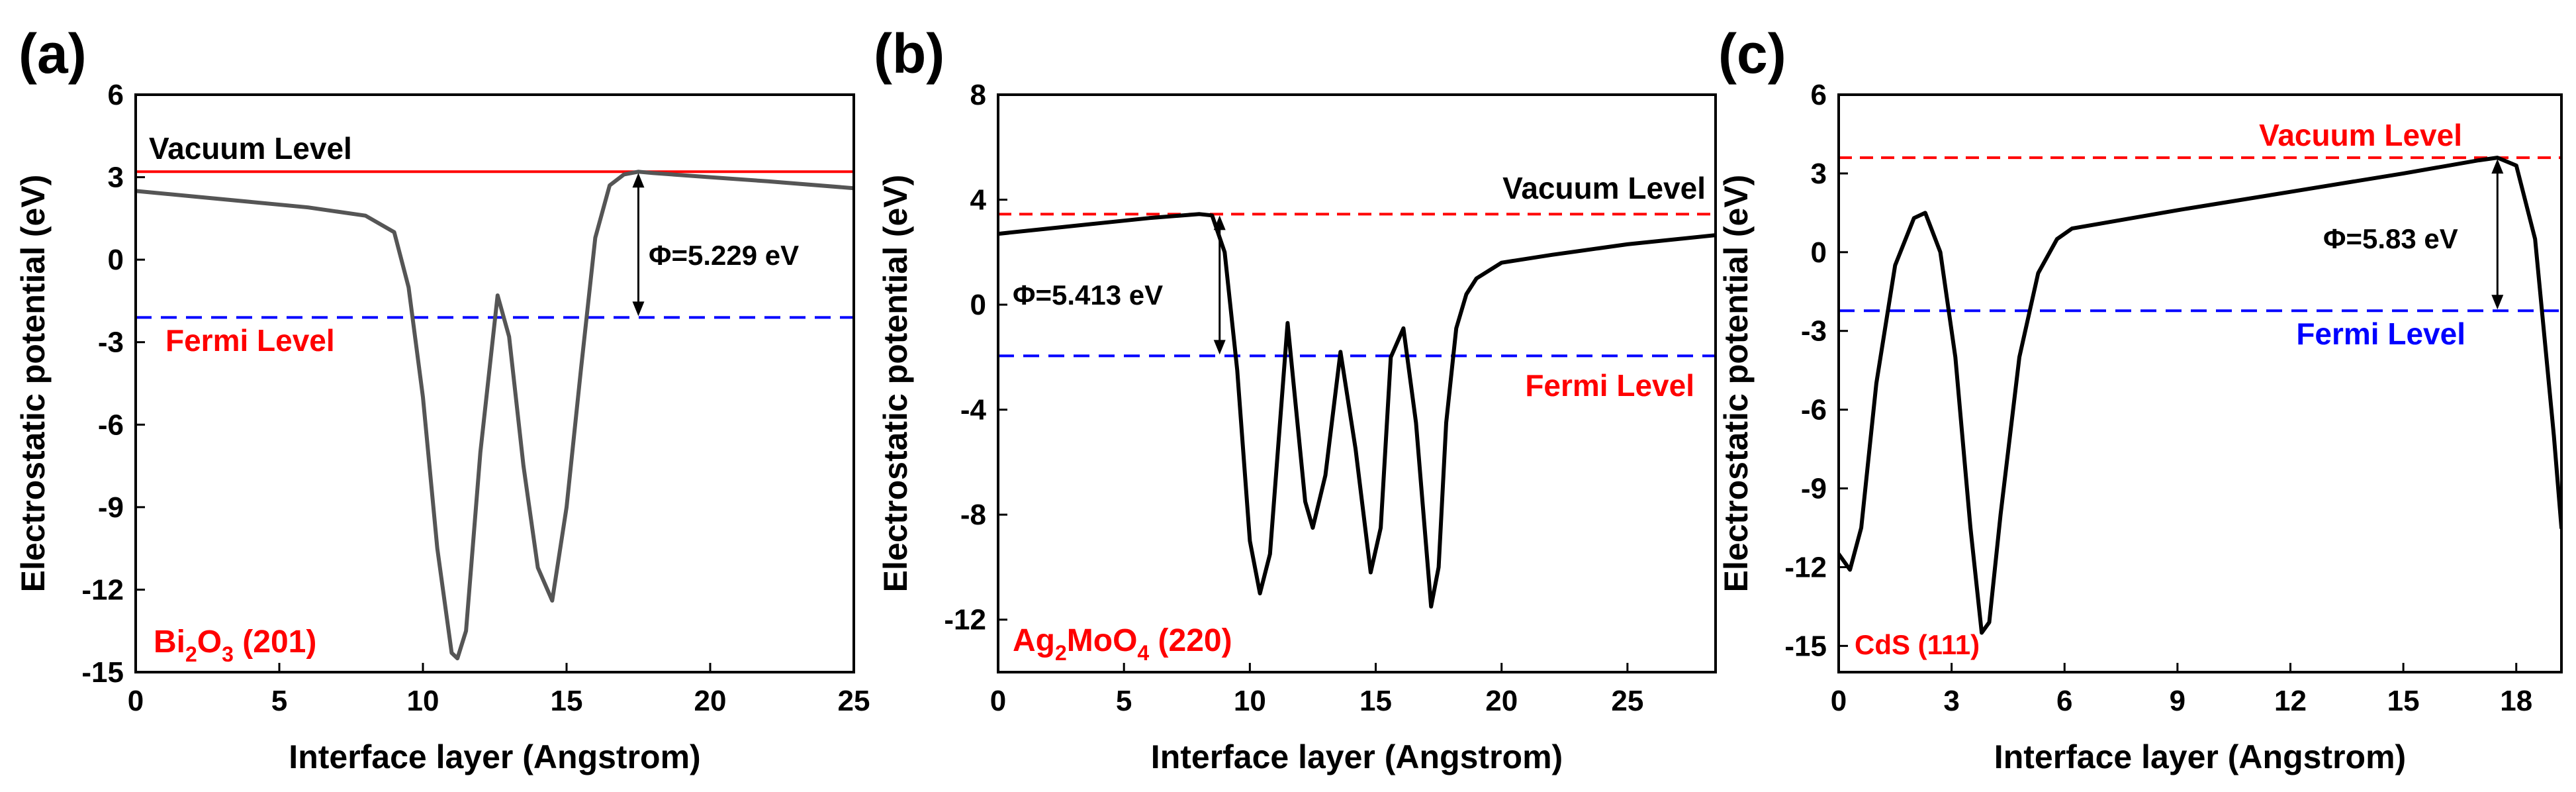 Image resolution: width=2576 pixels, height=792 pixels. I want to click on x-tick-label: 6, so click(2064, 701).